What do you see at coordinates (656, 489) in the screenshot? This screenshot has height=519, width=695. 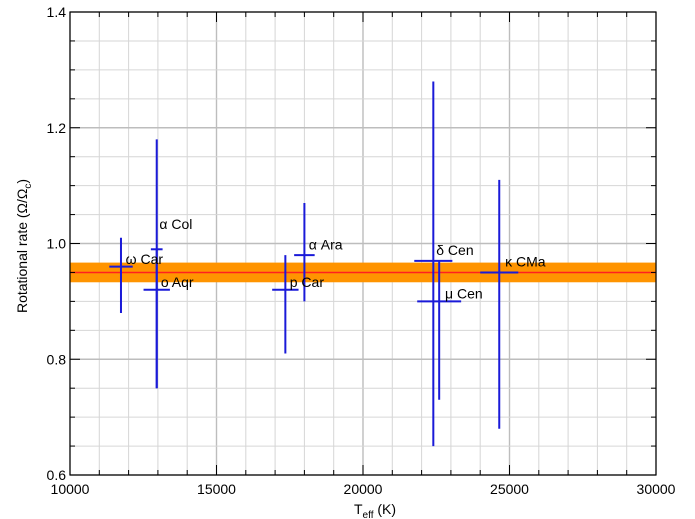 I see `x-tick-label: 30000` at bounding box center [656, 489].